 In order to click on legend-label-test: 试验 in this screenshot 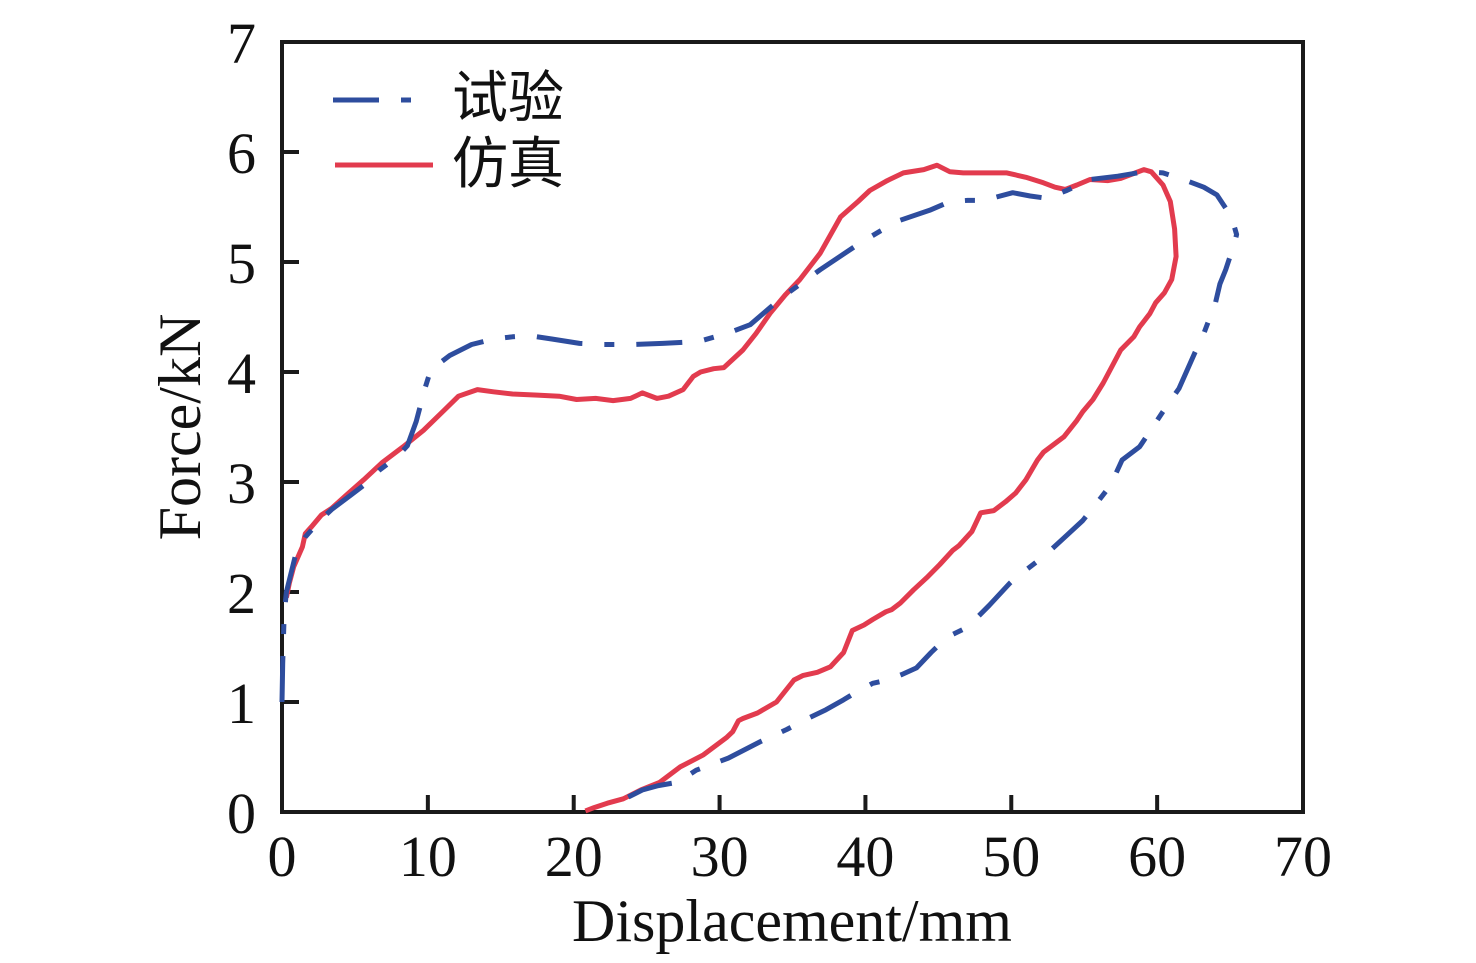, I will do `click(508, 99)`.